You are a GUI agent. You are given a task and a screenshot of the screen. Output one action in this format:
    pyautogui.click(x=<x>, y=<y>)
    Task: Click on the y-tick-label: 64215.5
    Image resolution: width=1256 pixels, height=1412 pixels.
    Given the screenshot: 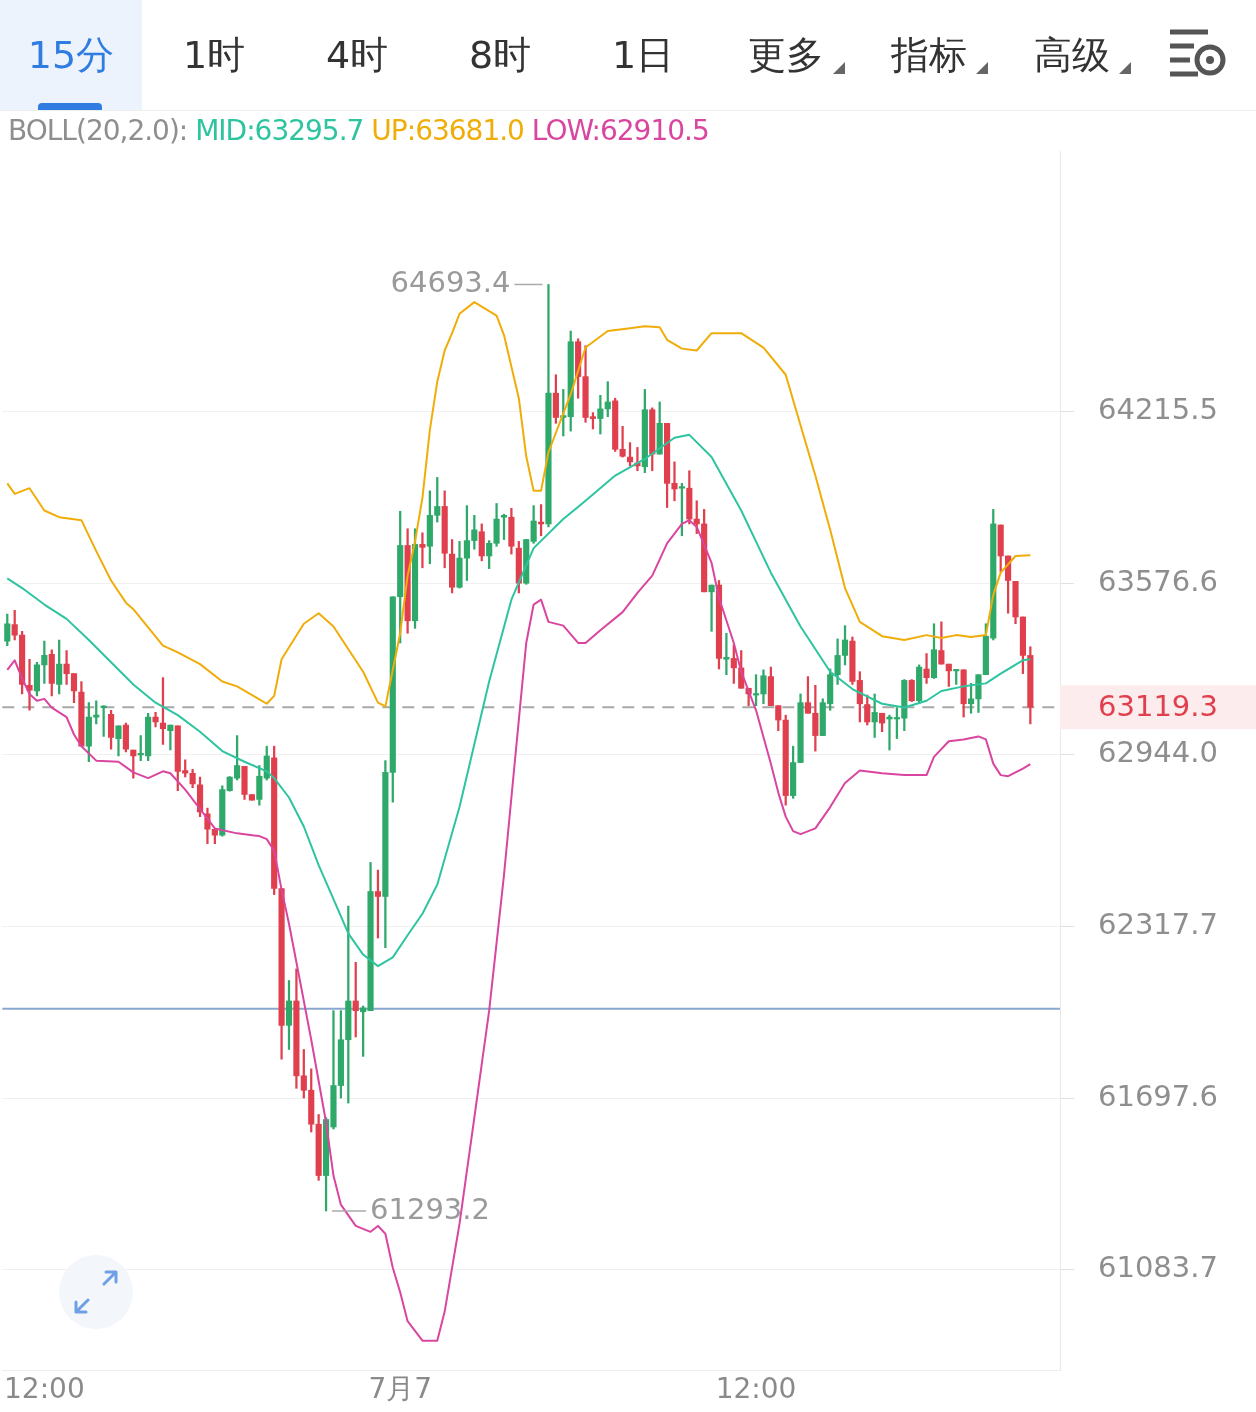 What is the action you would take?
    pyautogui.click(x=1158, y=409)
    